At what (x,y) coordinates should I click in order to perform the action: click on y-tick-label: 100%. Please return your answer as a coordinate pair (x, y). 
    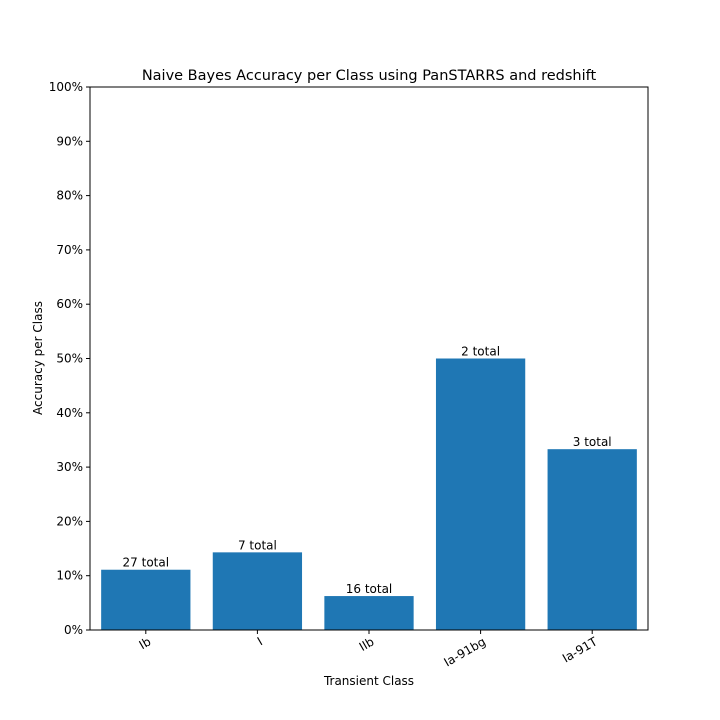
    Looking at the image, I should click on (66, 87).